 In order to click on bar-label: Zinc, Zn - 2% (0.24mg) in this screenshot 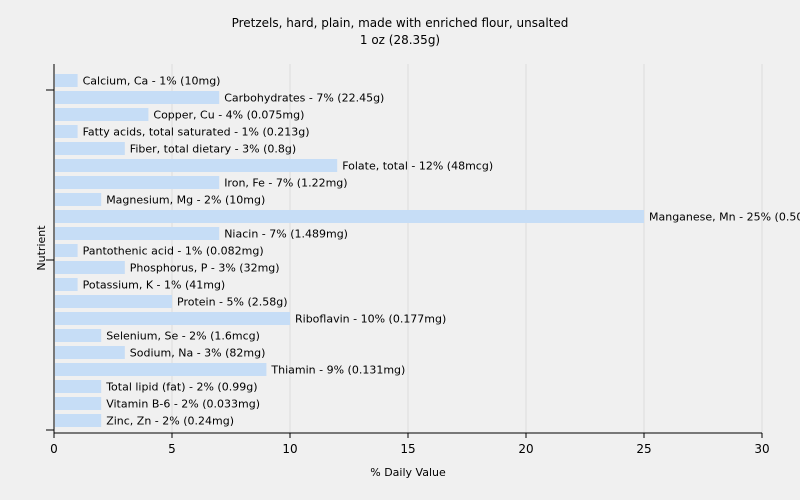, I will do `click(170, 421)`.